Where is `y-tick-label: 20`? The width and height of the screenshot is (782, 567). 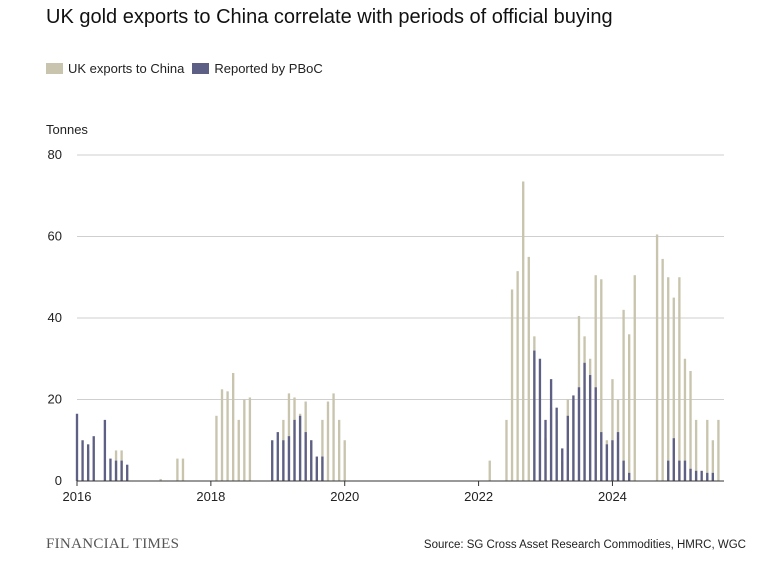
y-tick-label: 20 is located at coordinates (55, 399).